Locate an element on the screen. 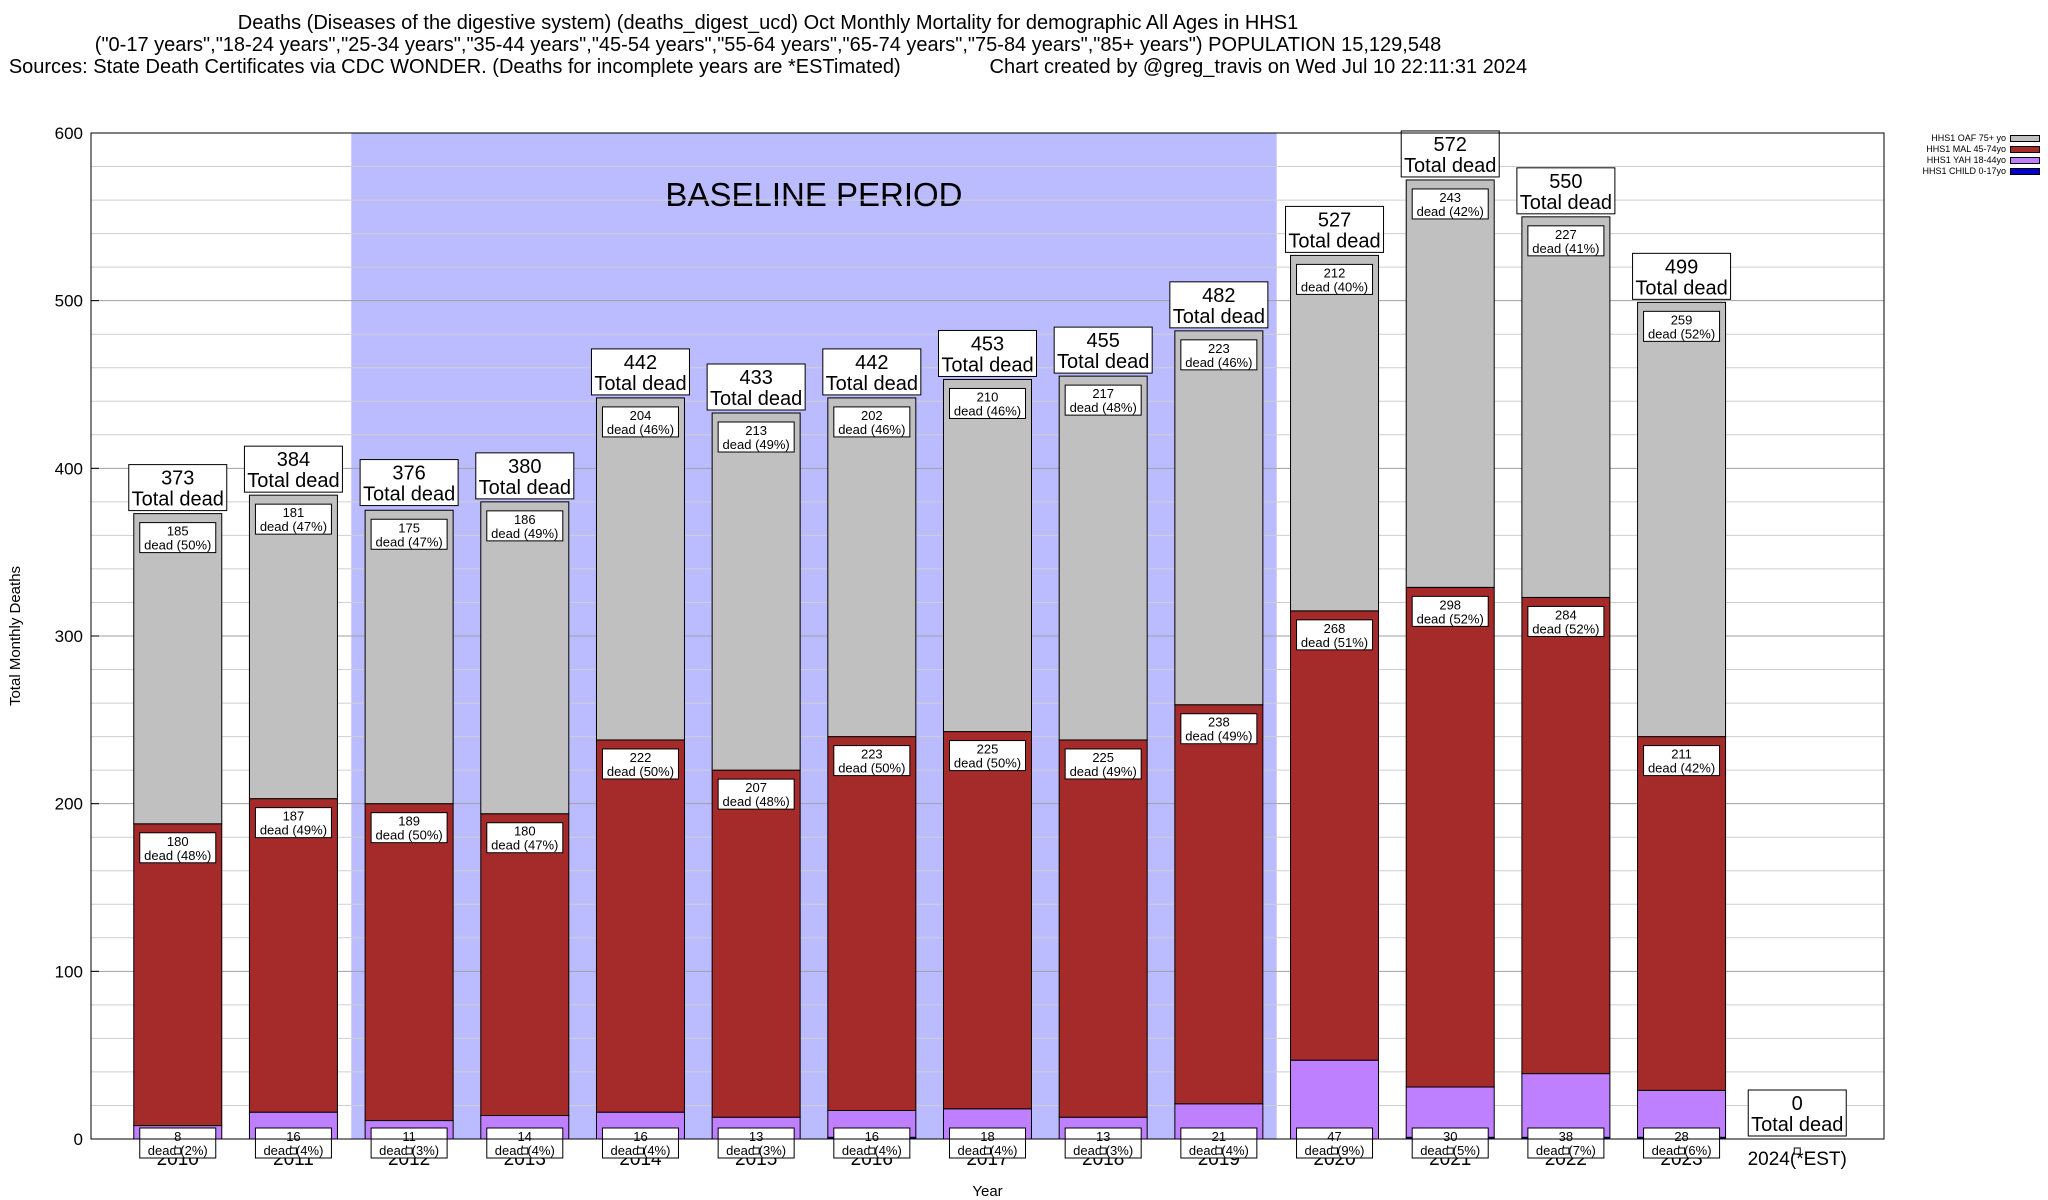 Image resolution: width=2048 pixels, height=1200 pixels. x-axis-title: Year is located at coordinates (987, 1191).